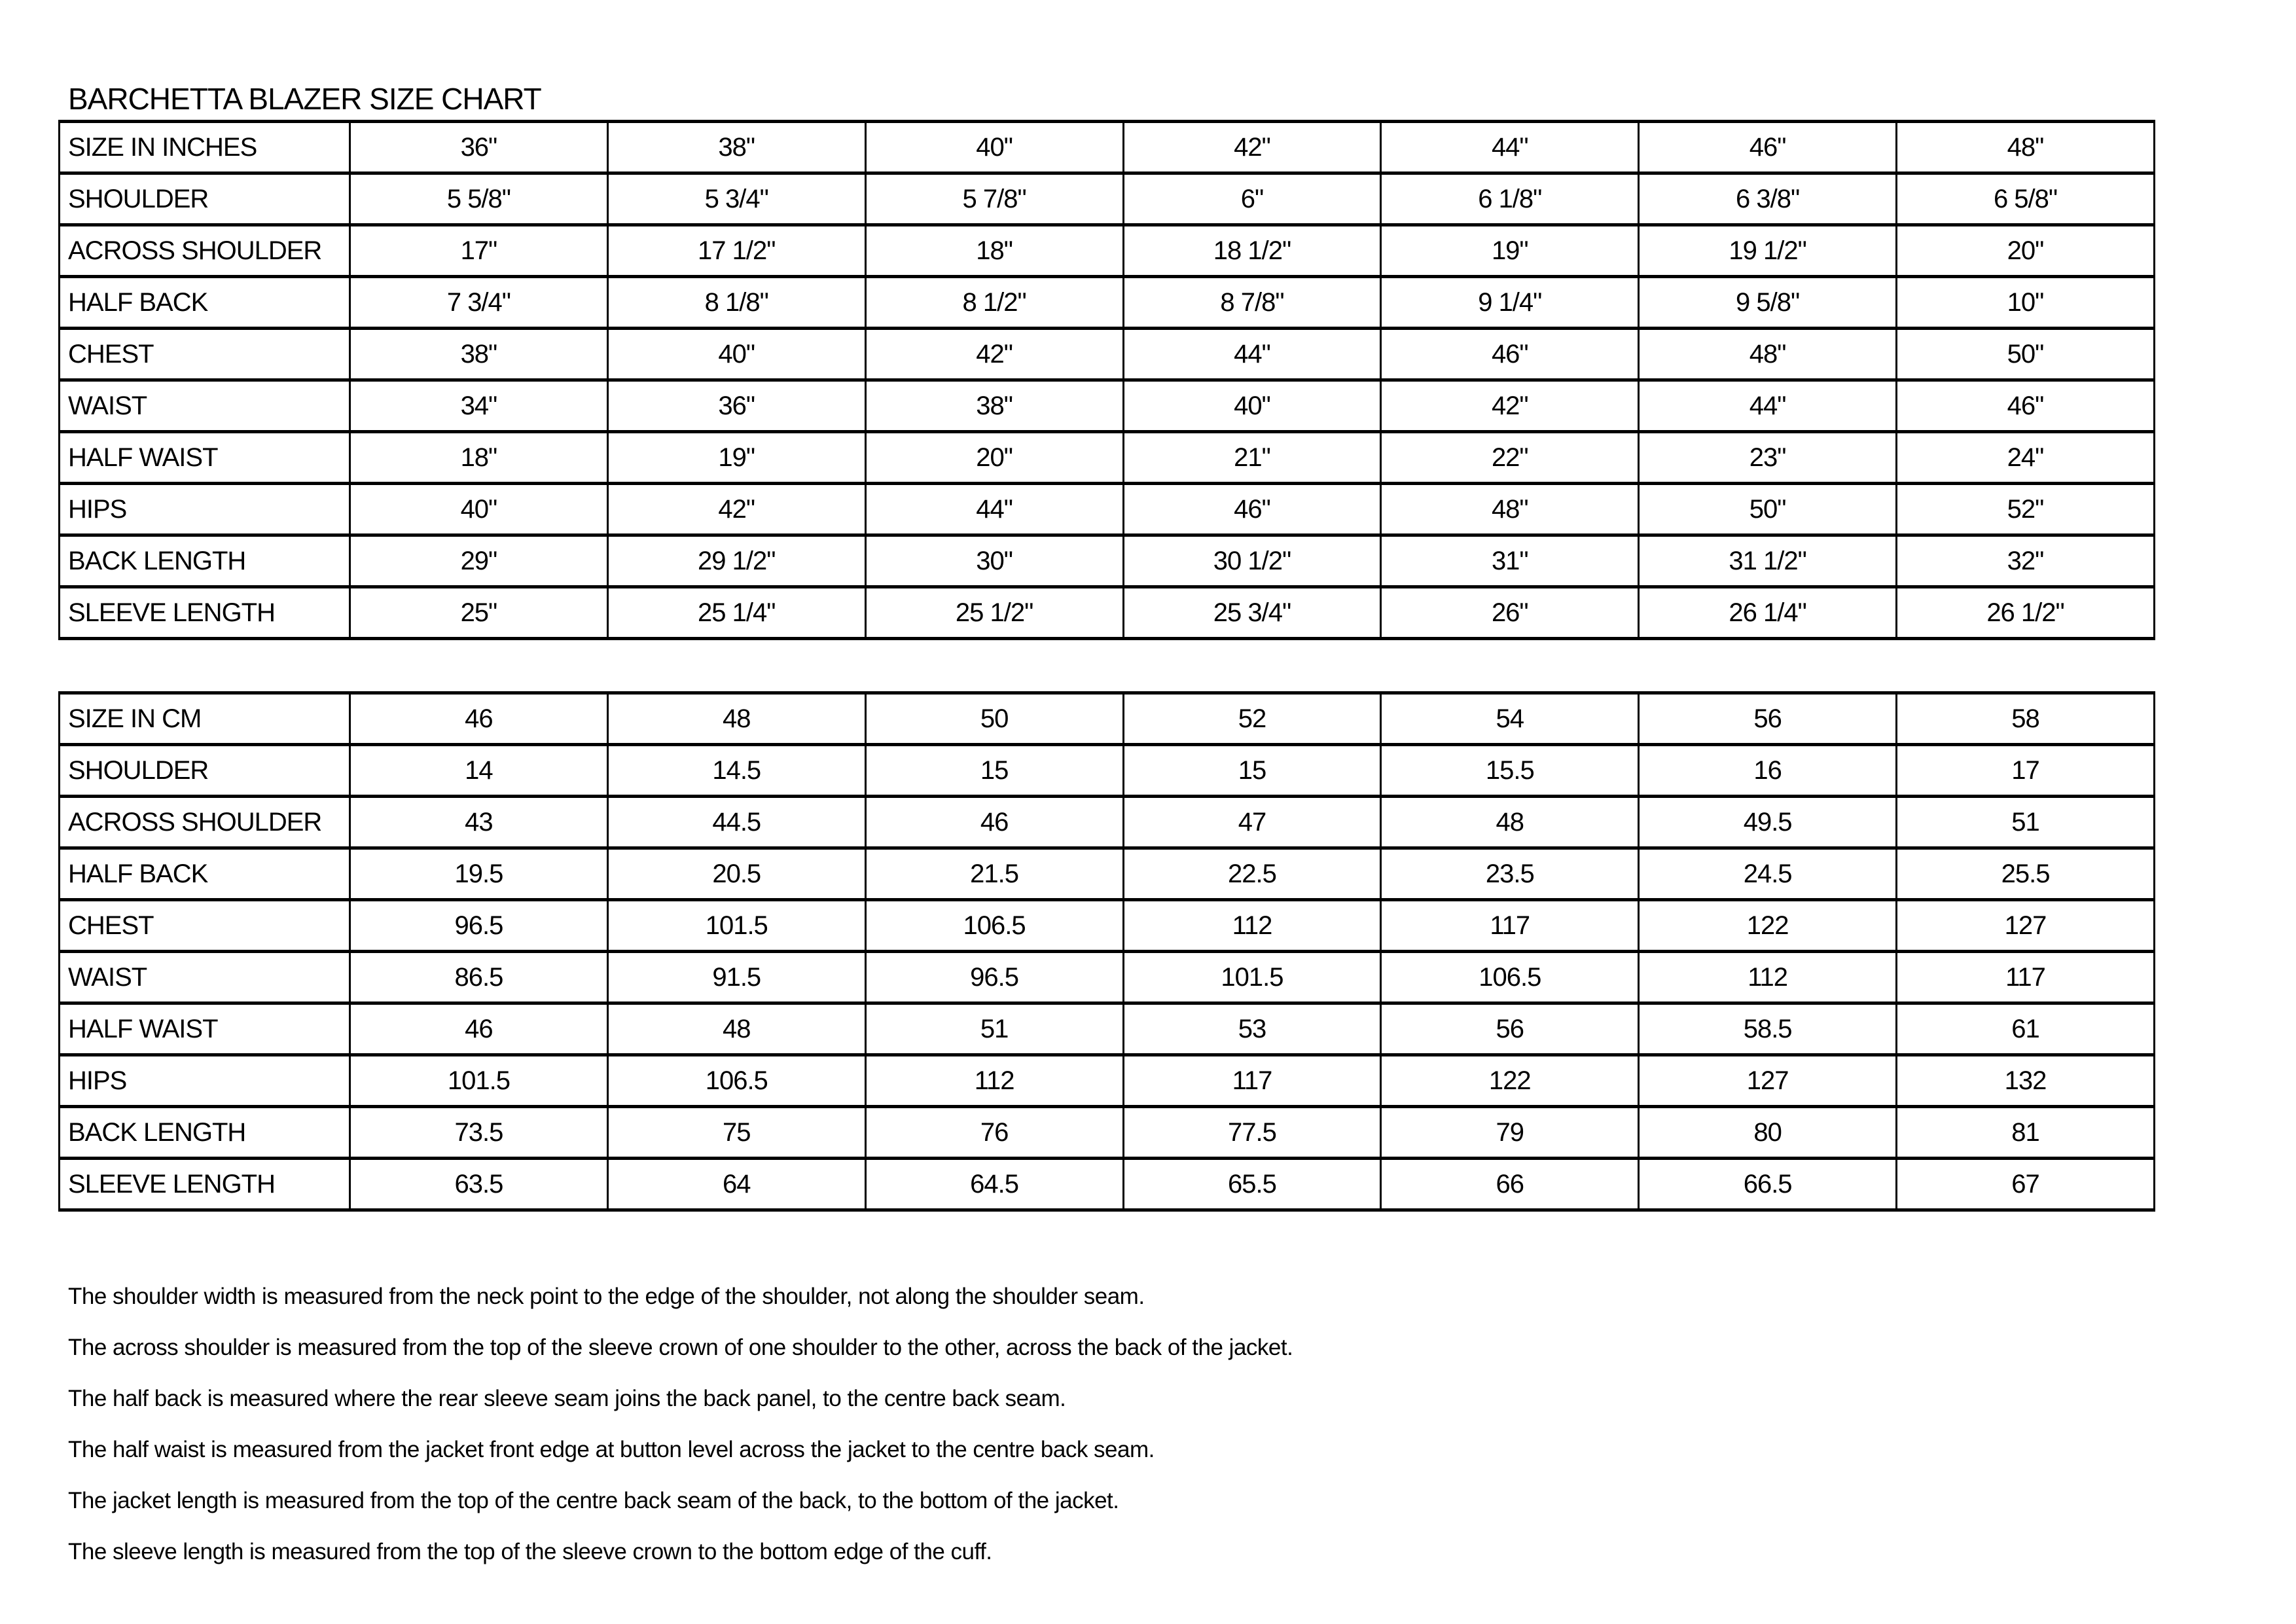  I want to click on cell-value: 46, so click(994, 822).